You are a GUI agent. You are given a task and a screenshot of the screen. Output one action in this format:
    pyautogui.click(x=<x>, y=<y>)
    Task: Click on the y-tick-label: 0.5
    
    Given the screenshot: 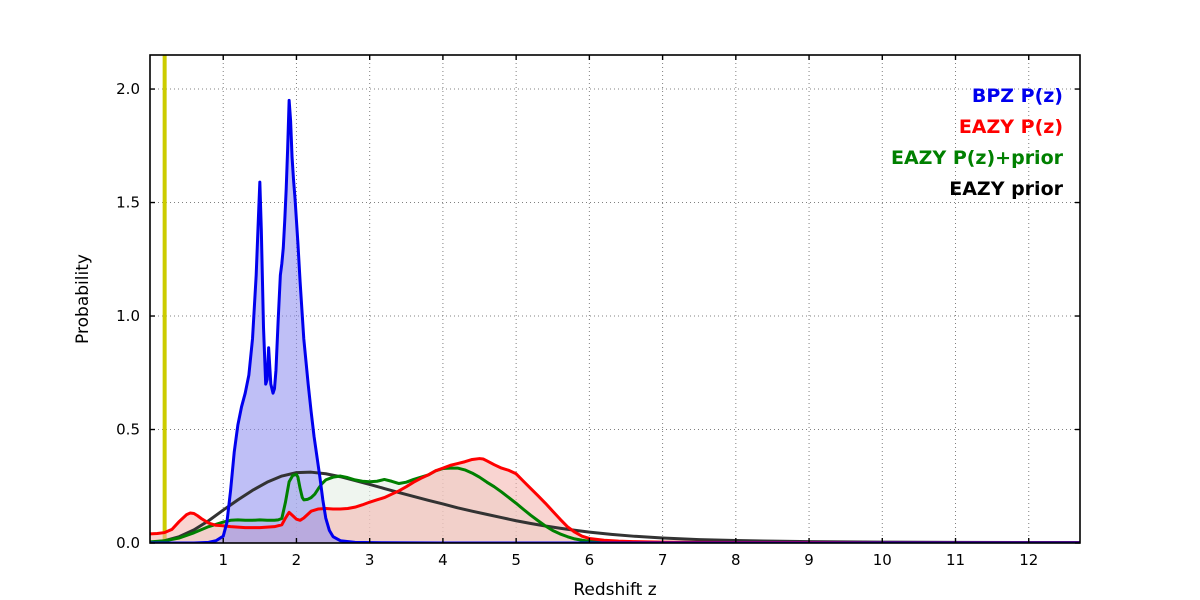 What is the action you would take?
    pyautogui.click(x=128, y=430)
    